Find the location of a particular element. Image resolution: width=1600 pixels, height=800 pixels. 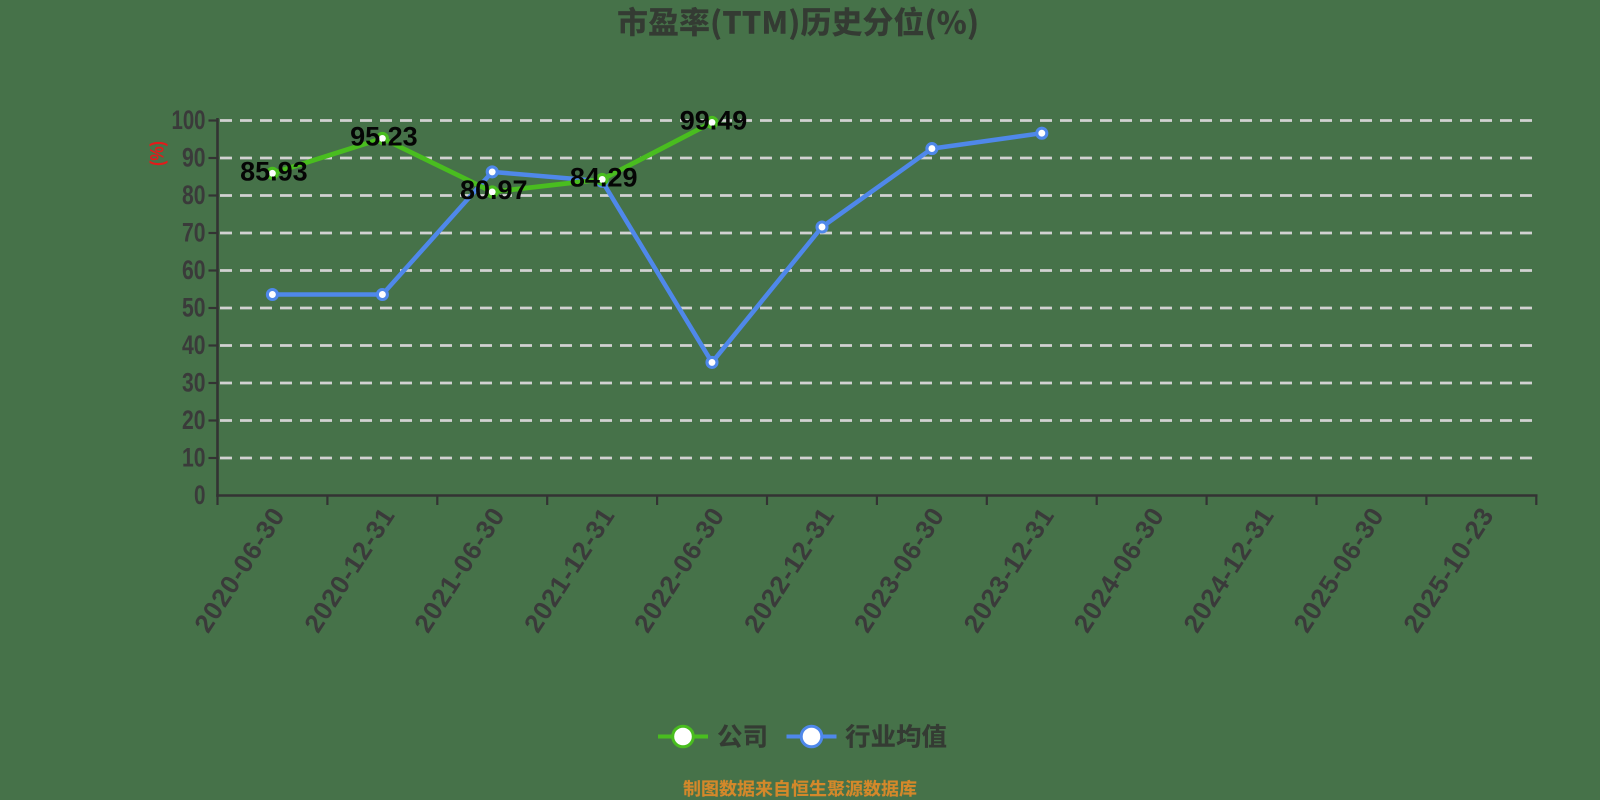

svg-text: 0 is located at coordinates (200, 495).